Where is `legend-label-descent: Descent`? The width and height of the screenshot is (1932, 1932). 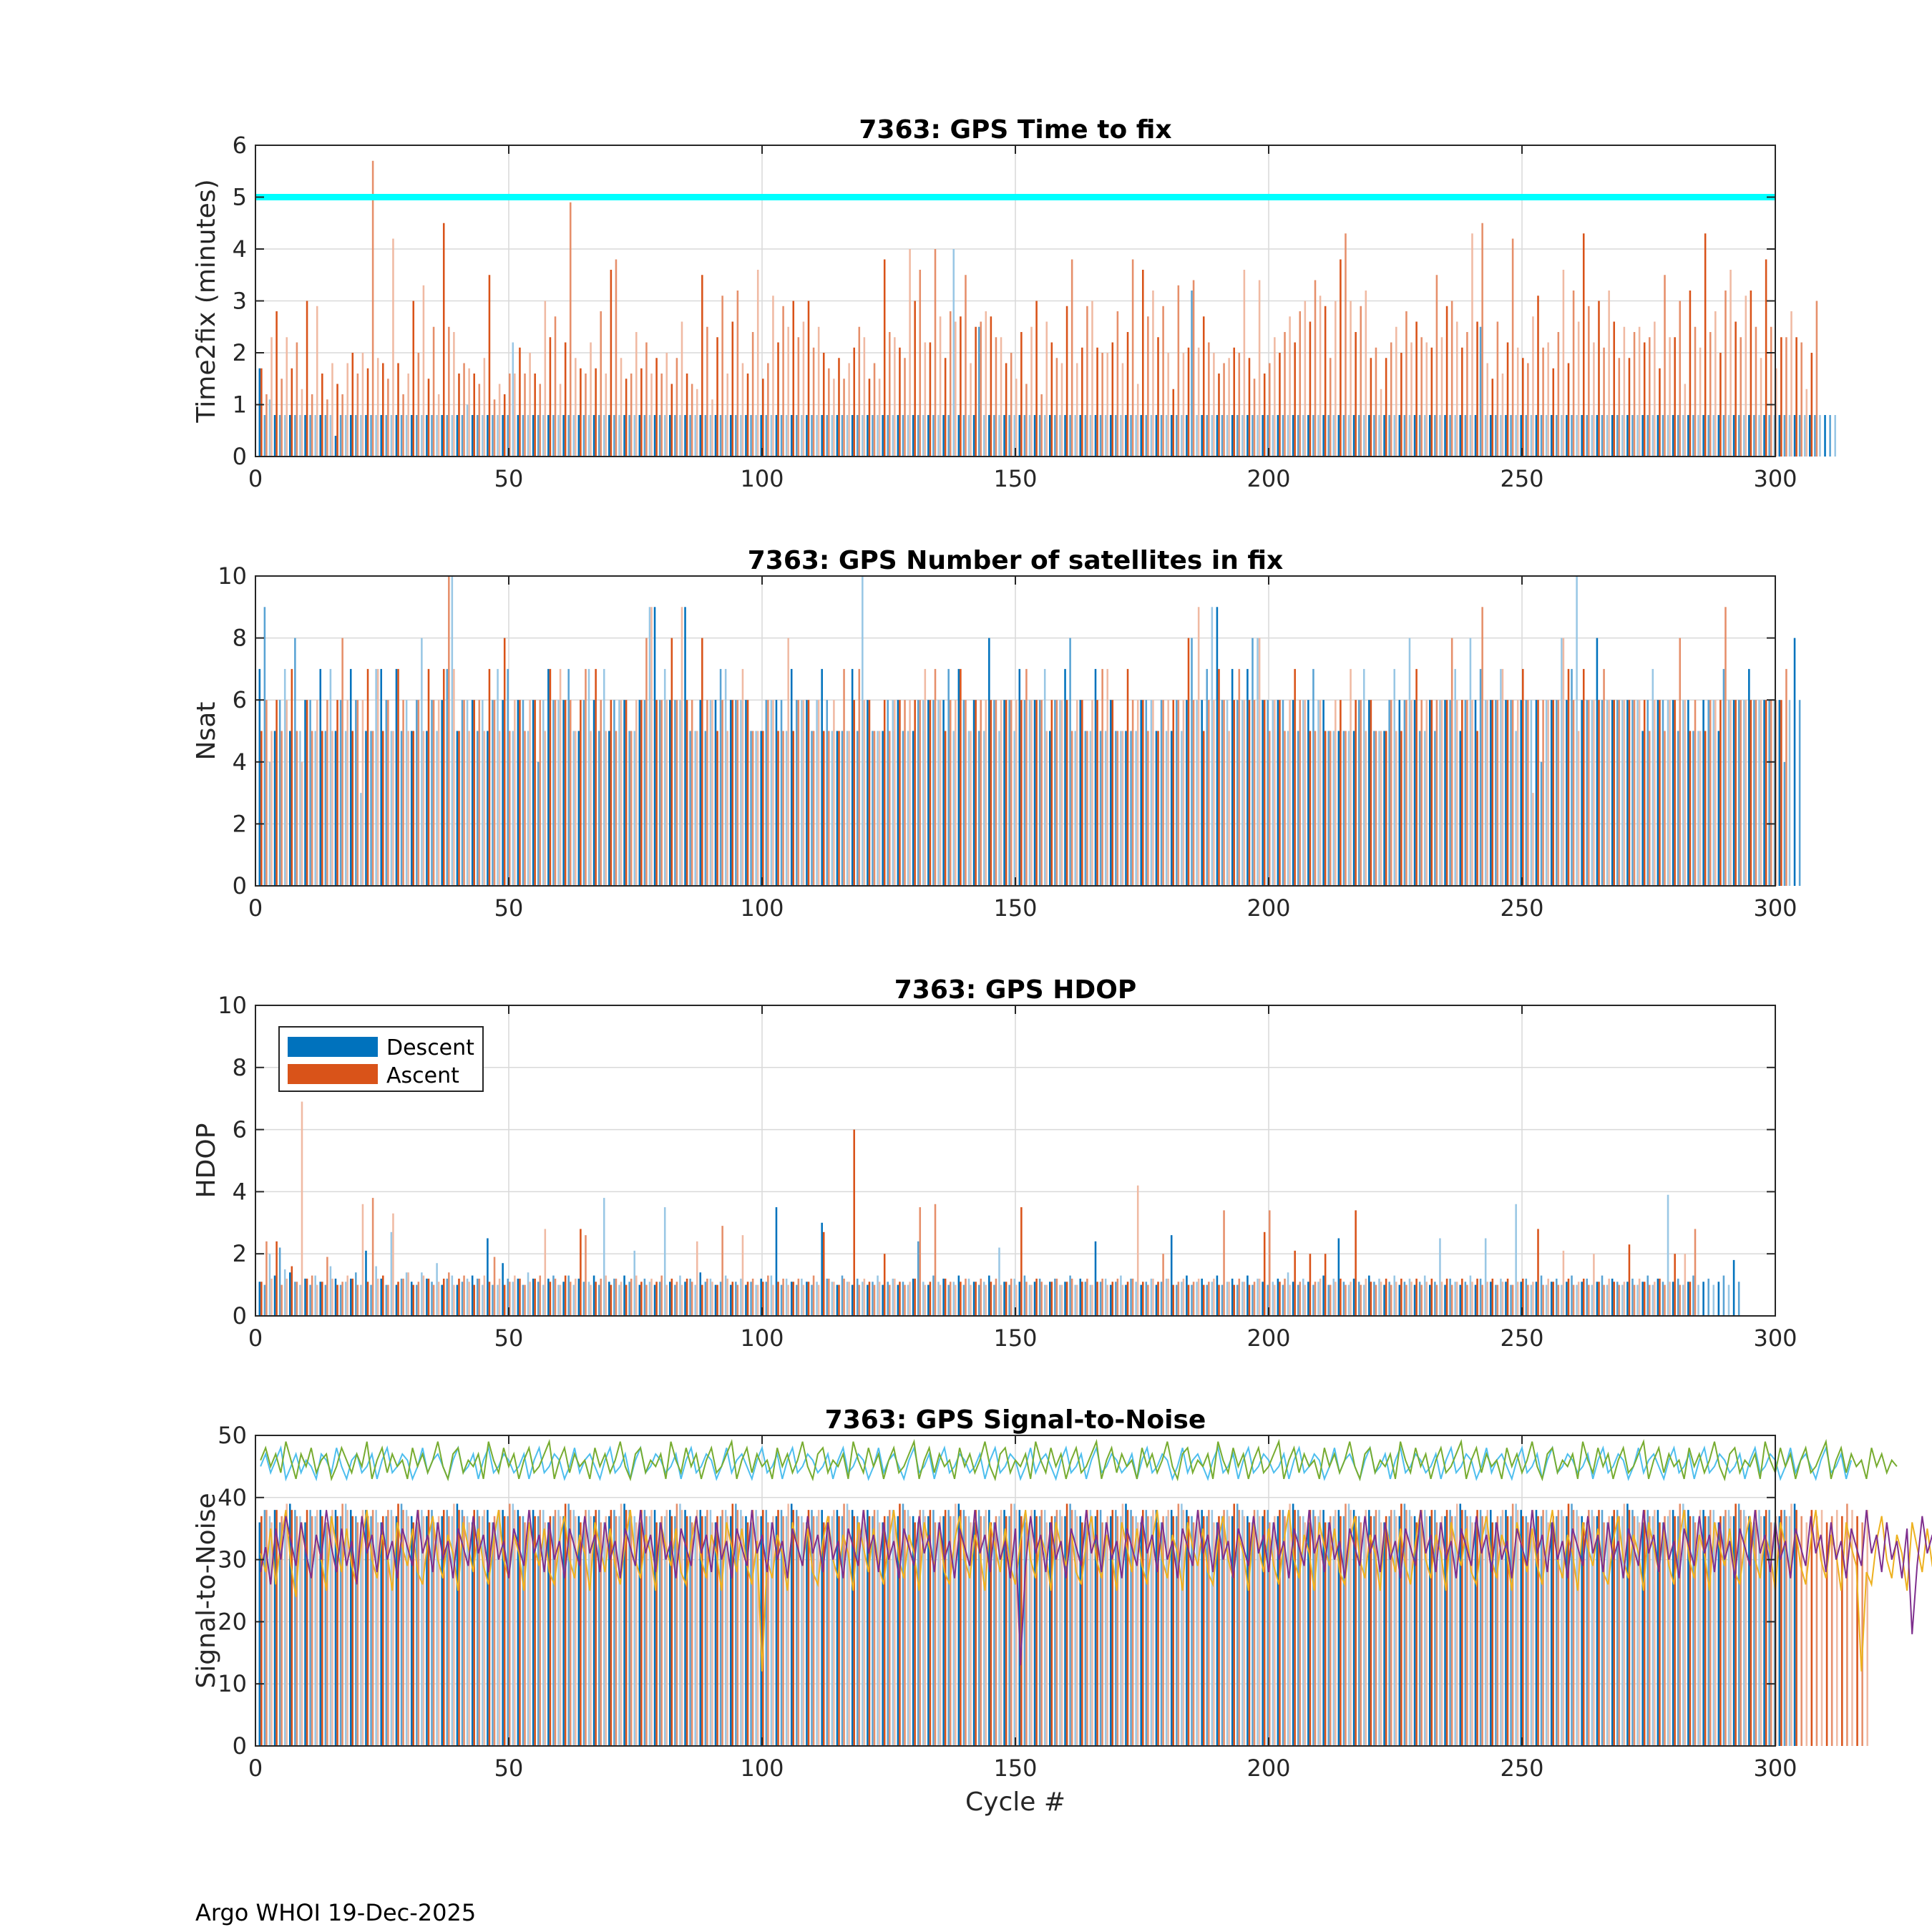
legend-label-descent: Descent is located at coordinates (430, 1047).